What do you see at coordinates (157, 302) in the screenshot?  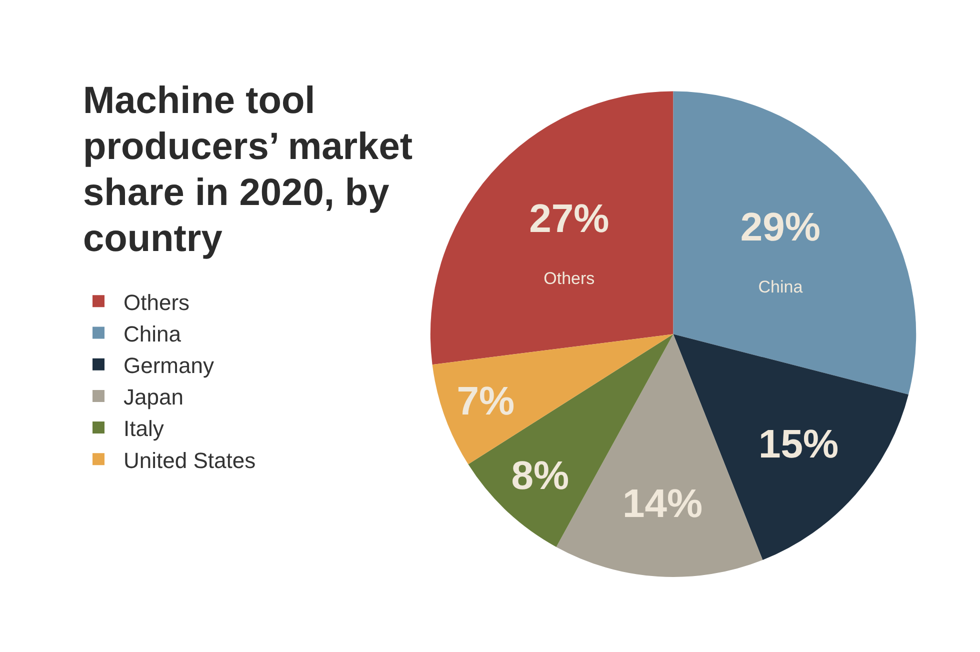 I see `legend-label: Others` at bounding box center [157, 302].